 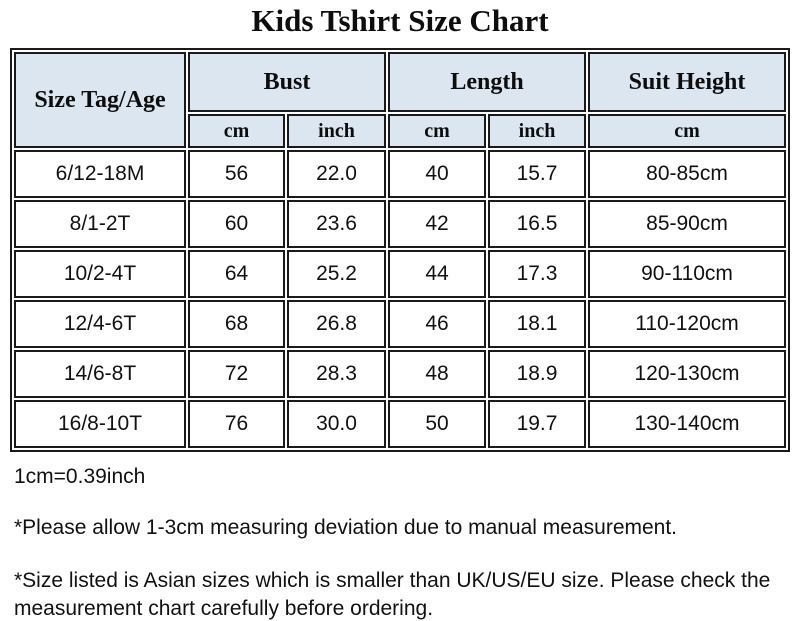 What do you see at coordinates (287, 82) in the screenshot?
I see `group-header-bust: Bust` at bounding box center [287, 82].